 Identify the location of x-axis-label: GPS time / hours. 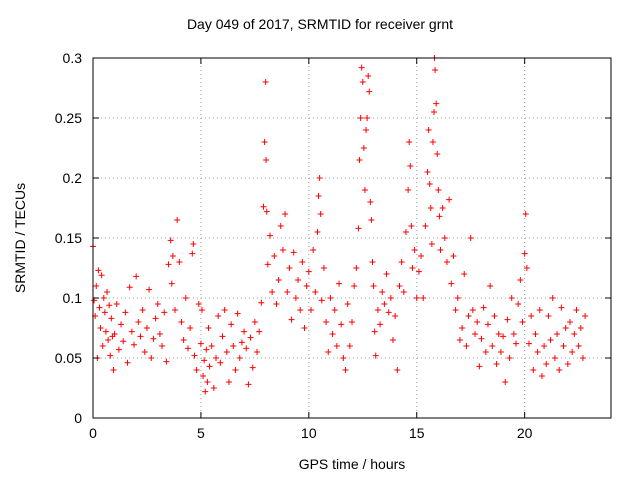
(352, 464).